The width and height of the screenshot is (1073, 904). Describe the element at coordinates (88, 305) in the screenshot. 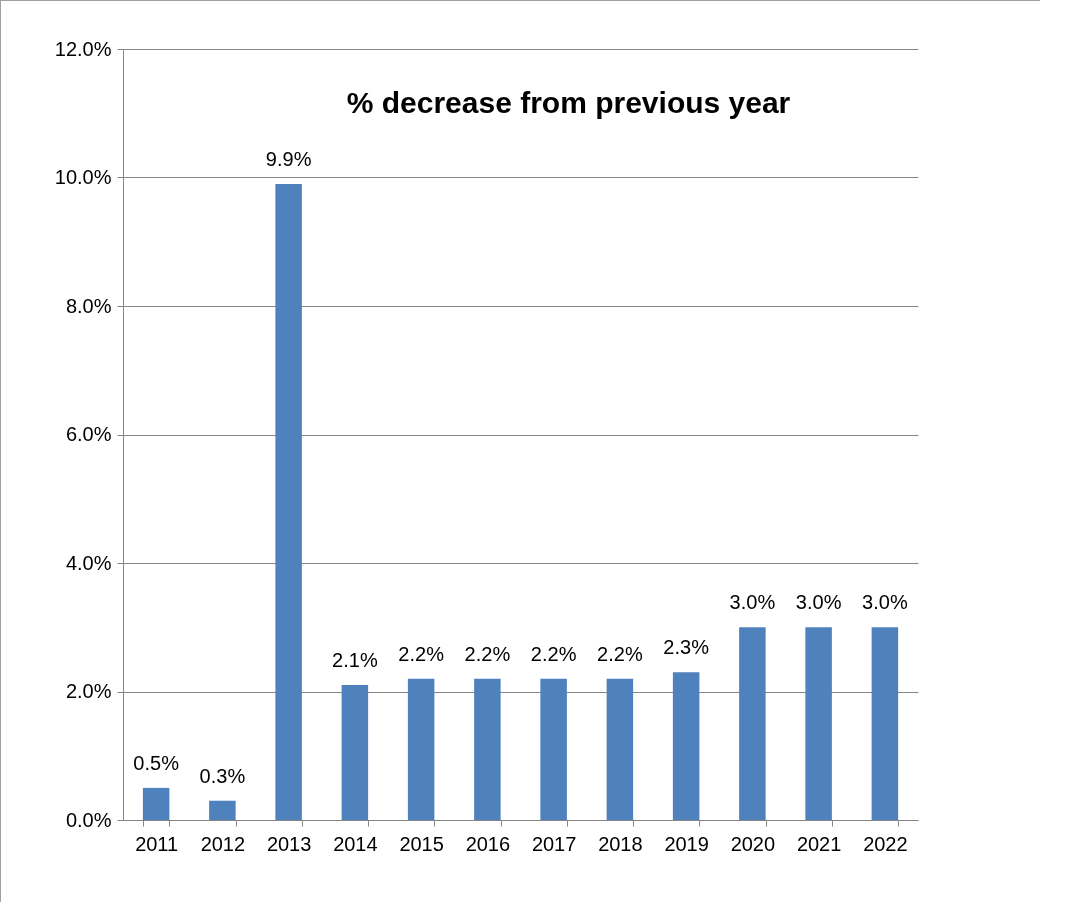

I see `y-tick-label: 8.0%` at that location.